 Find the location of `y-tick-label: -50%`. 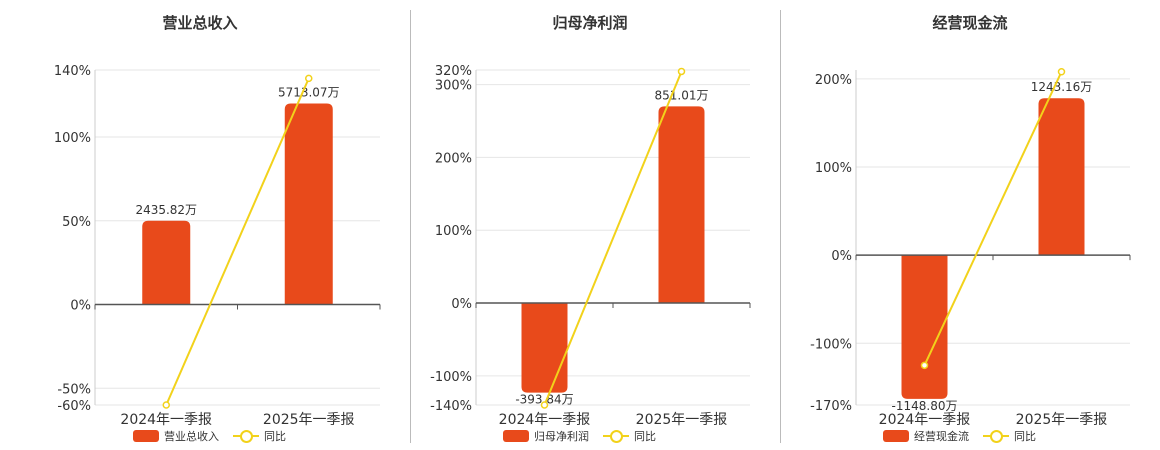

y-tick-label: -50% is located at coordinates (74, 389).